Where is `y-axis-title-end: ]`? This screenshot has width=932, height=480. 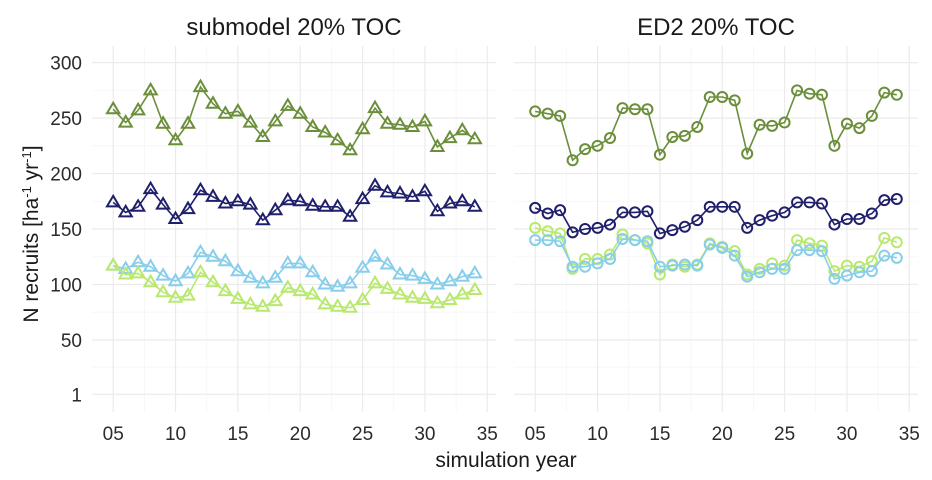
y-axis-title-end: ] is located at coordinates (31, 148).